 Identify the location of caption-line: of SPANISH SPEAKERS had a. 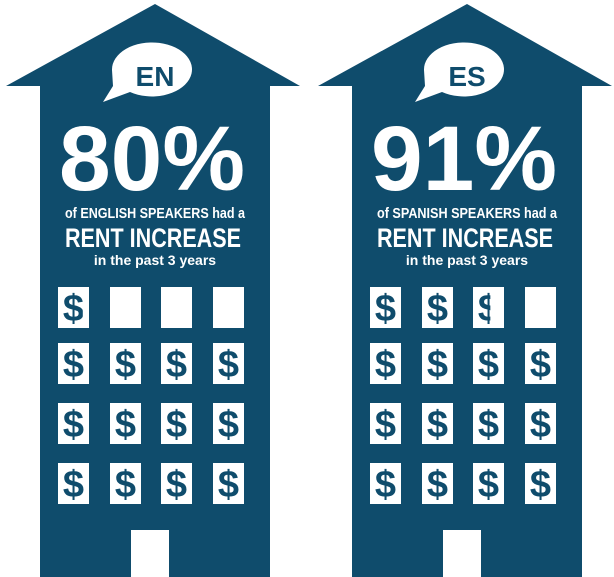
(467, 213).